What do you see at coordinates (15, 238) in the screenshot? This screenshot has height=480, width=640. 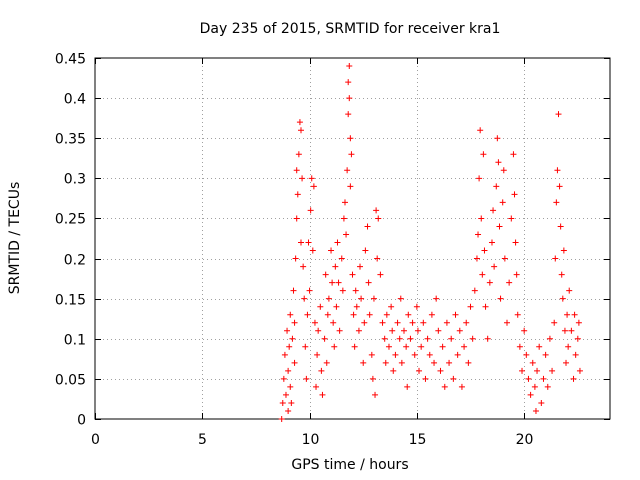 I see `y-axis-label: SRMTID / TECUs` at bounding box center [15, 238].